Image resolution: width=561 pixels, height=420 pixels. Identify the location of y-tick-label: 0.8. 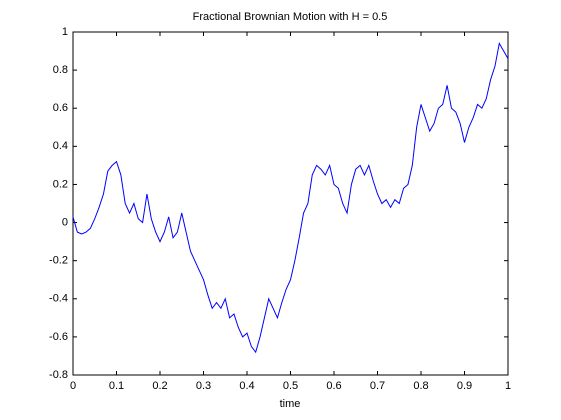
(60, 70).